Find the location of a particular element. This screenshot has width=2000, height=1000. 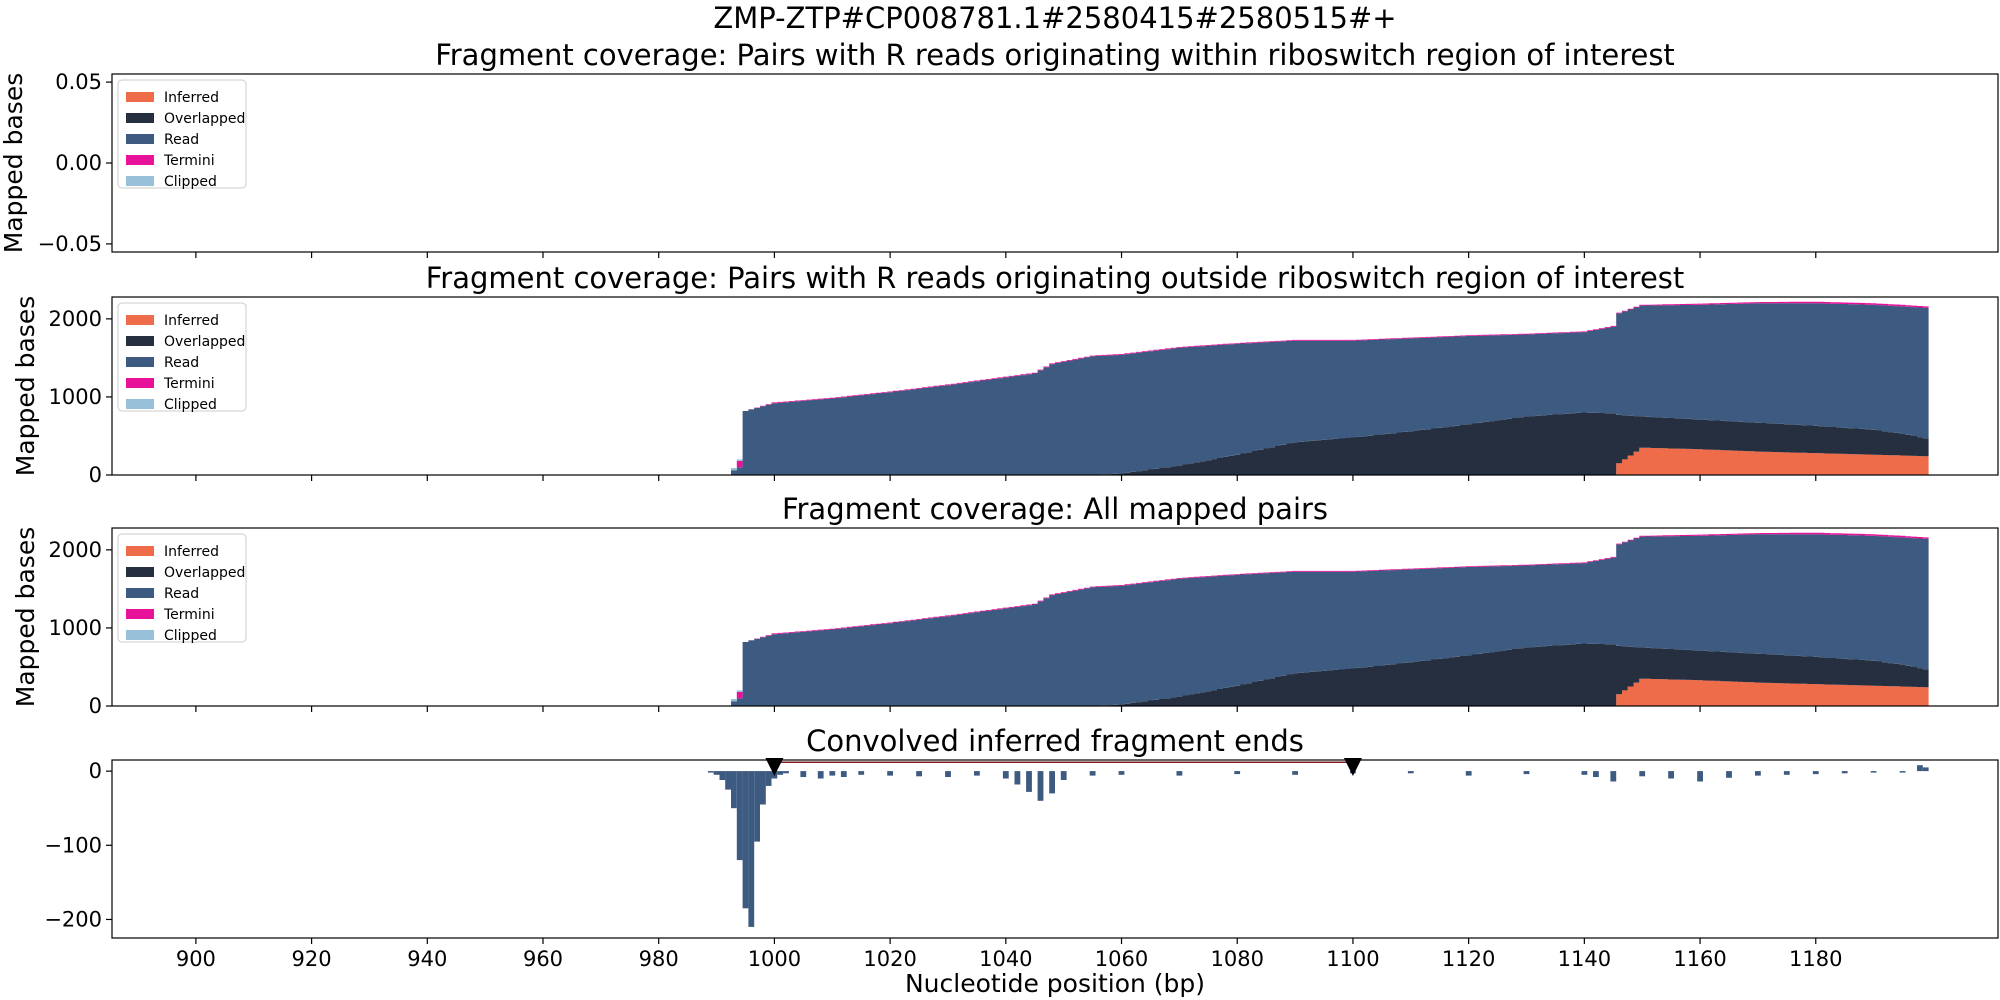

panel-title: Fragment coverage: All mapped pairs is located at coordinates (1055, 509).